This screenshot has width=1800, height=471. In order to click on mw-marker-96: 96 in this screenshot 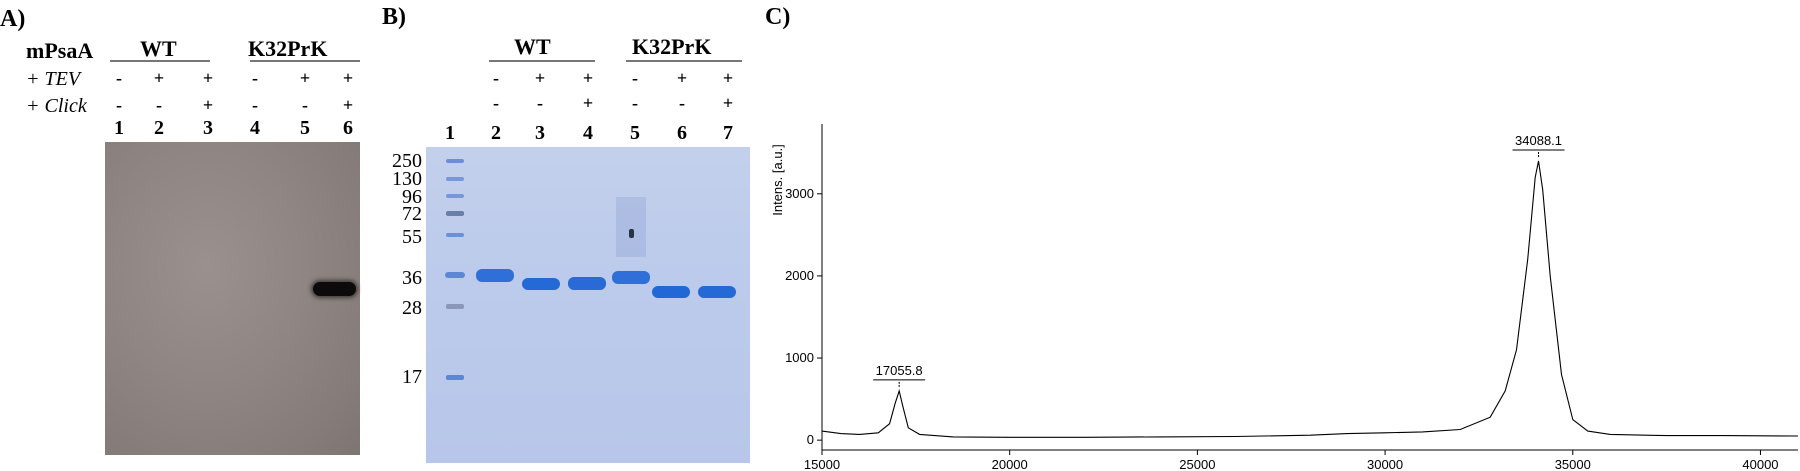, I will do `click(412, 197)`.